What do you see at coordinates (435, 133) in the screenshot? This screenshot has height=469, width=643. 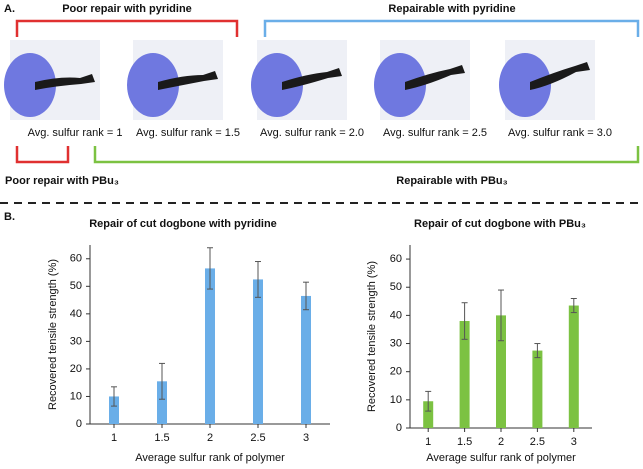 I see `photo-caption: Avg. sulfur rank = 2.5` at bounding box center [435, 133].